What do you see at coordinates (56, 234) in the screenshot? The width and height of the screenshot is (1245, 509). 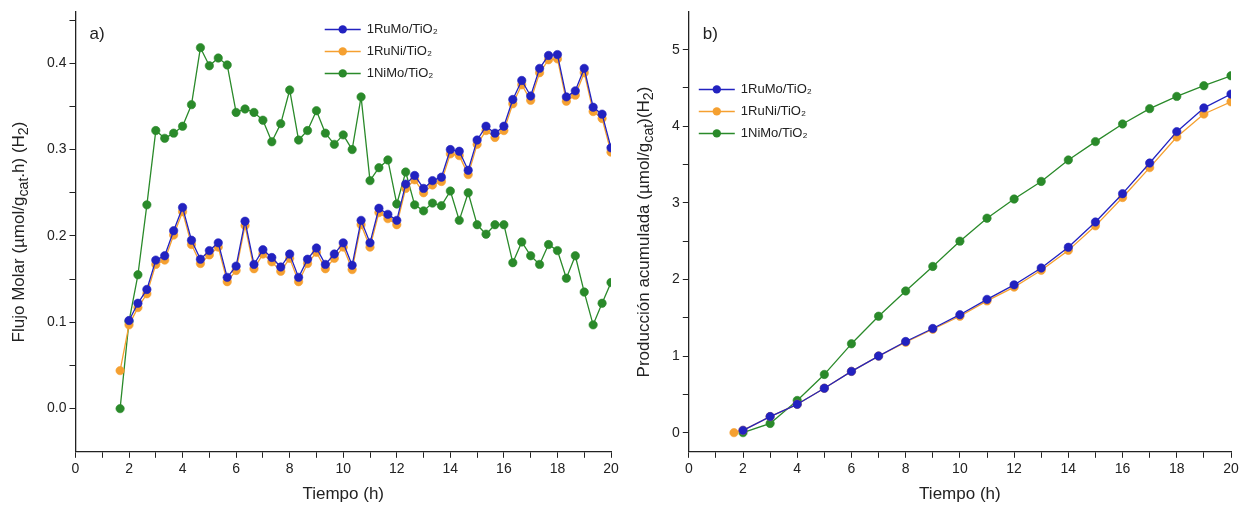 I see `y-tick-label: 0.2` at bounding box center [56, 234].